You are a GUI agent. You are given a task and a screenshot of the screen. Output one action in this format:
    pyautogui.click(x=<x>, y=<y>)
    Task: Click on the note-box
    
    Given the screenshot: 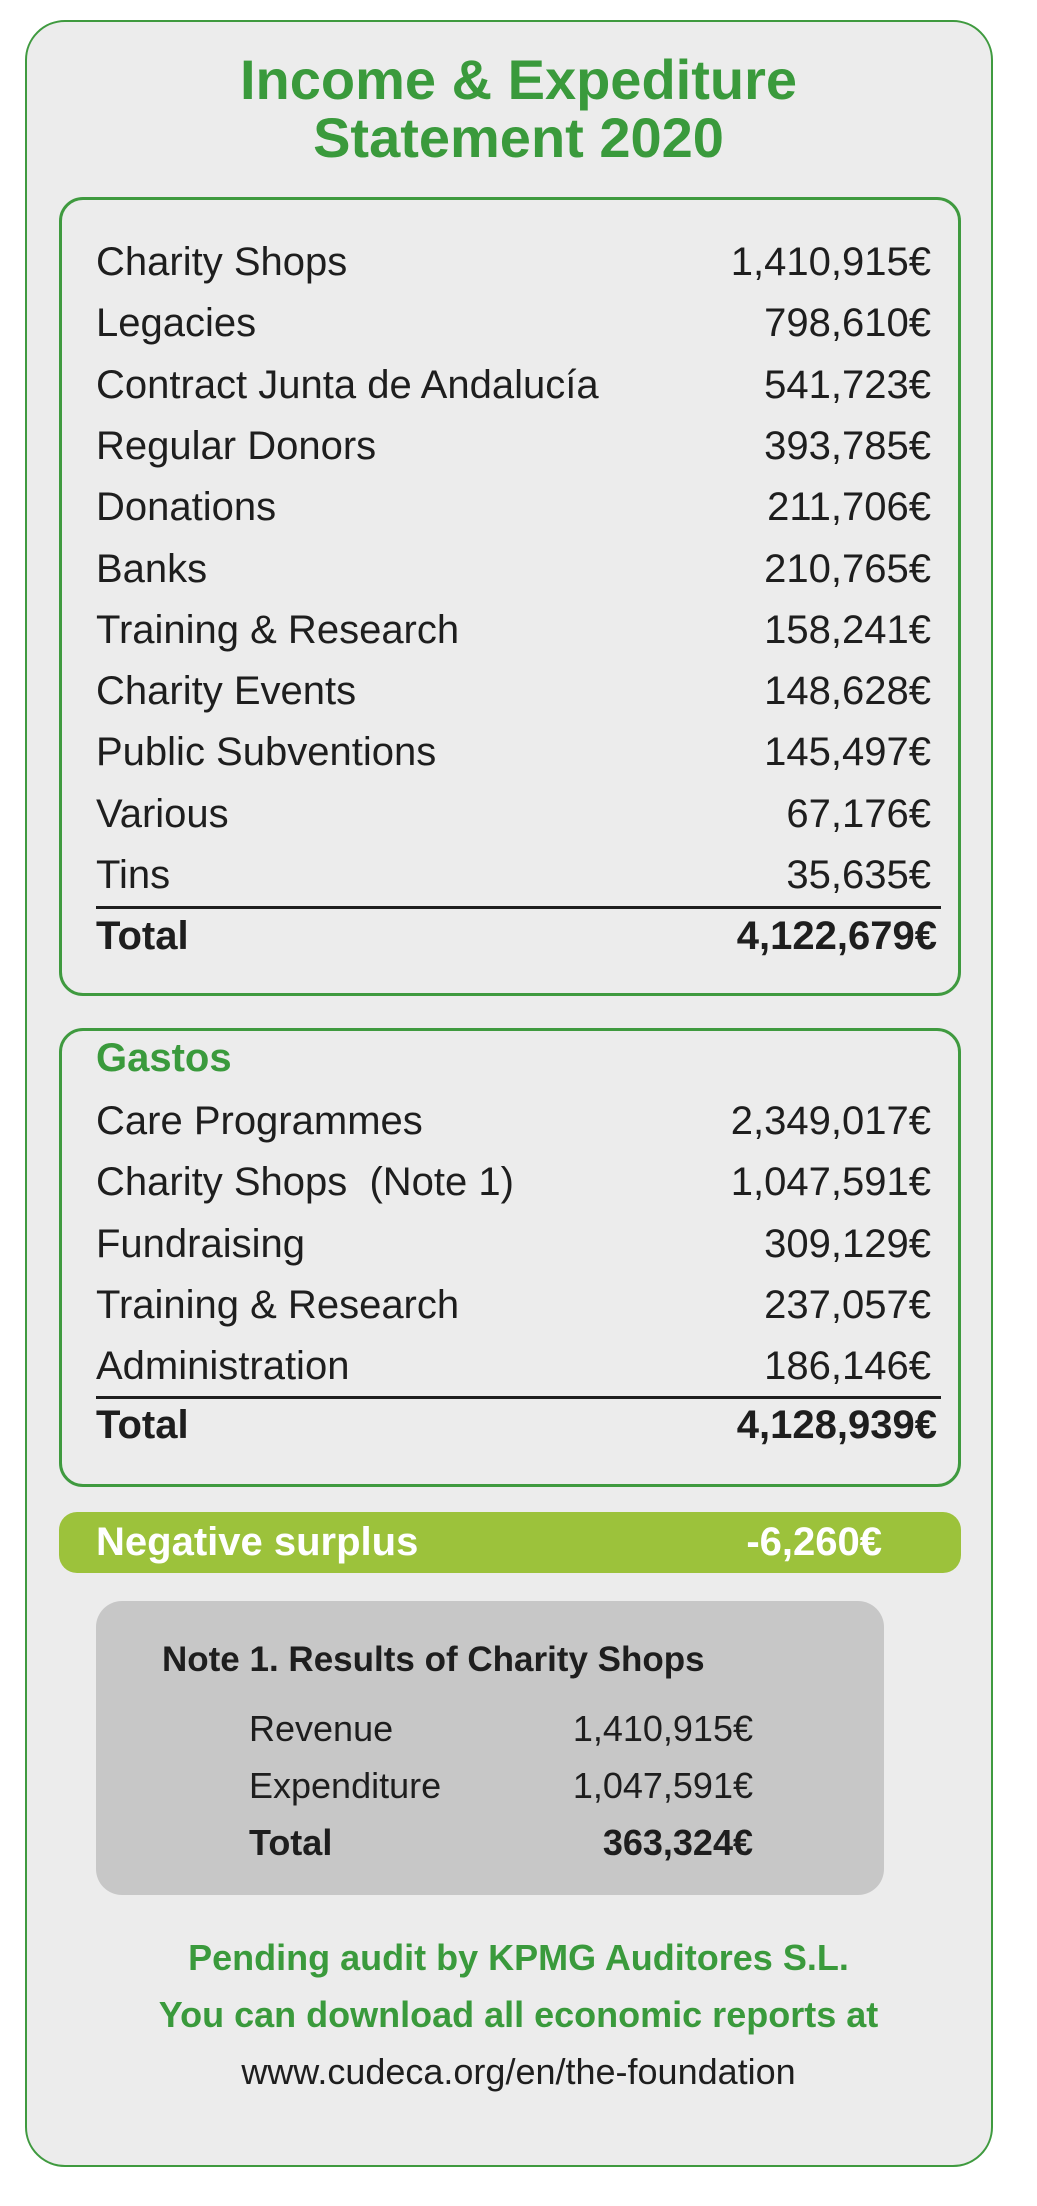 What is the action you would take?
    pyautogui.click(x=490, y=1748)
    